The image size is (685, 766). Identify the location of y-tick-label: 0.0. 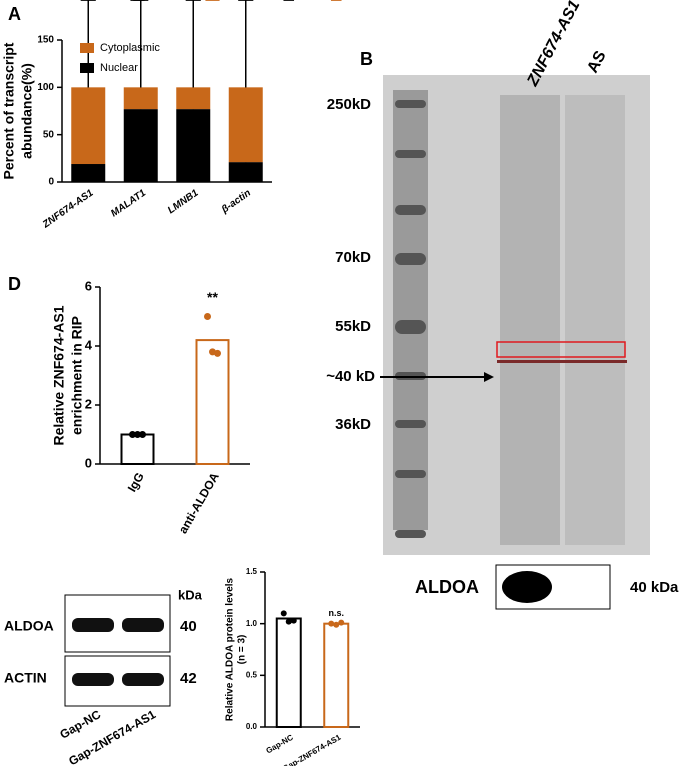
(252, 726).